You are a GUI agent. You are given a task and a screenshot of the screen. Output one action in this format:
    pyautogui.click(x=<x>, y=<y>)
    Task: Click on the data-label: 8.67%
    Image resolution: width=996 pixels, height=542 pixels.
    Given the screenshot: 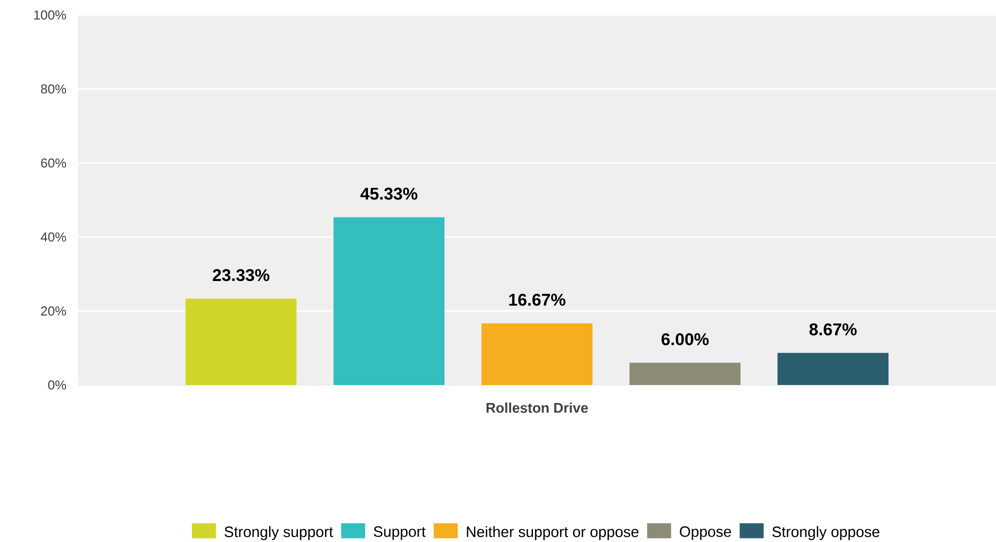 What is the action you would take?
    pyautogui.click(x=833, y=329)
    